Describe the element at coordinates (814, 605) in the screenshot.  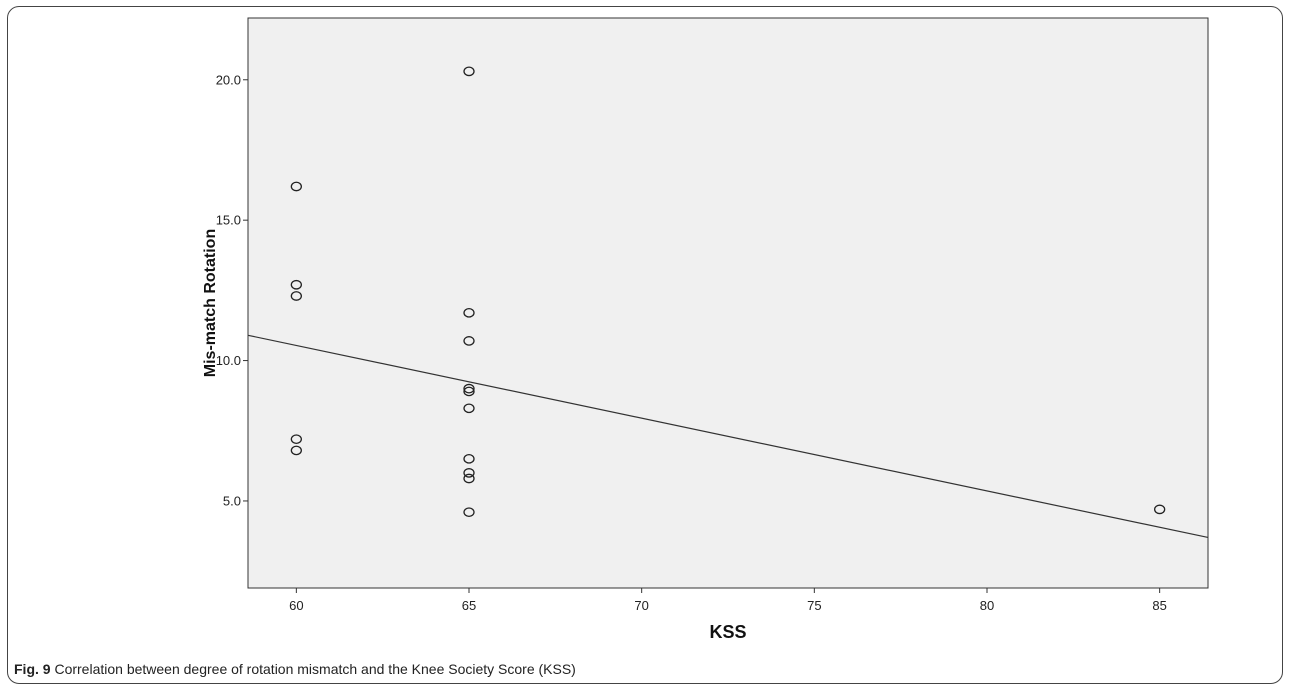
I see `x-tick-label: 75` at that location.